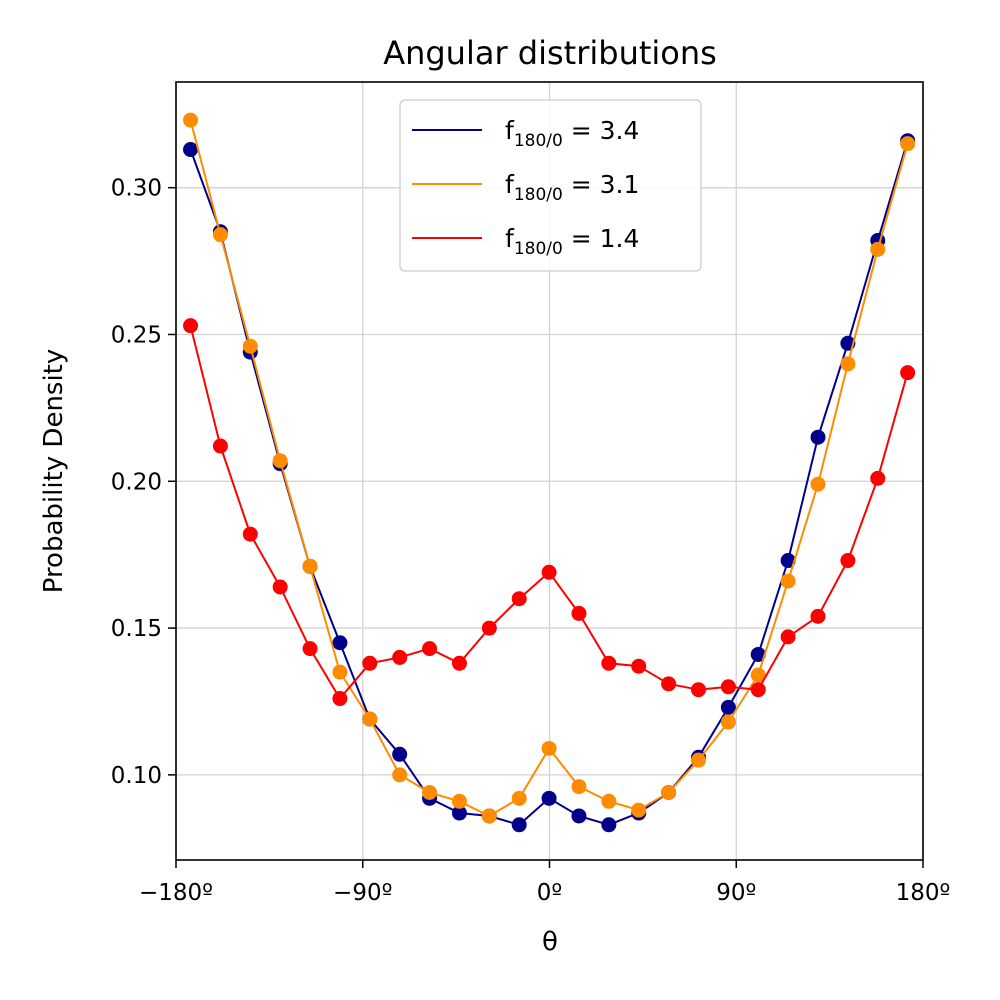  What do you see at coordinates (136, 482) in the screenshot?
I see `y-tick-label: 0.20` at bounding box center [136, 482].